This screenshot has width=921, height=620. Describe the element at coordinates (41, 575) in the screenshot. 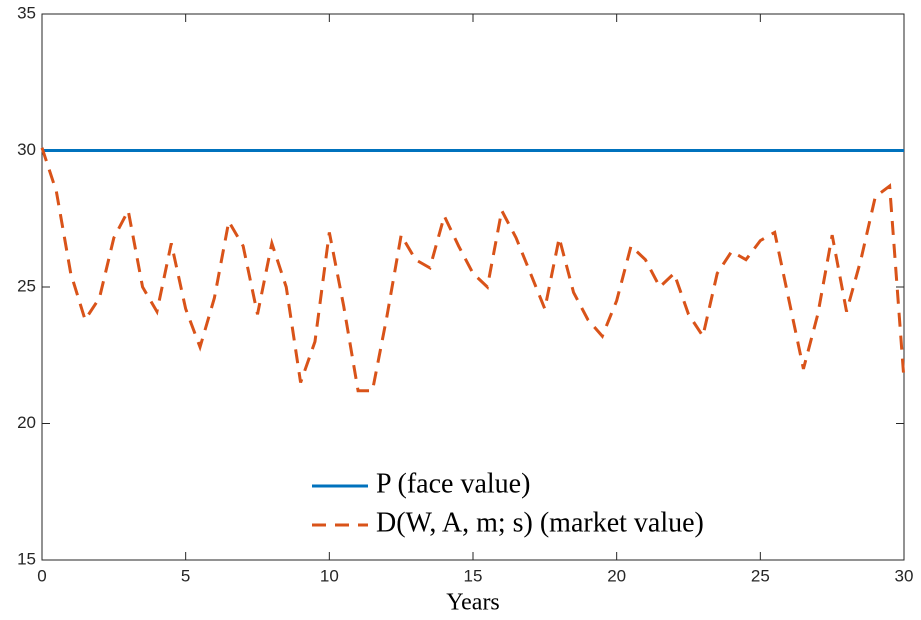

I see `x-tick-label: 0` at that location.